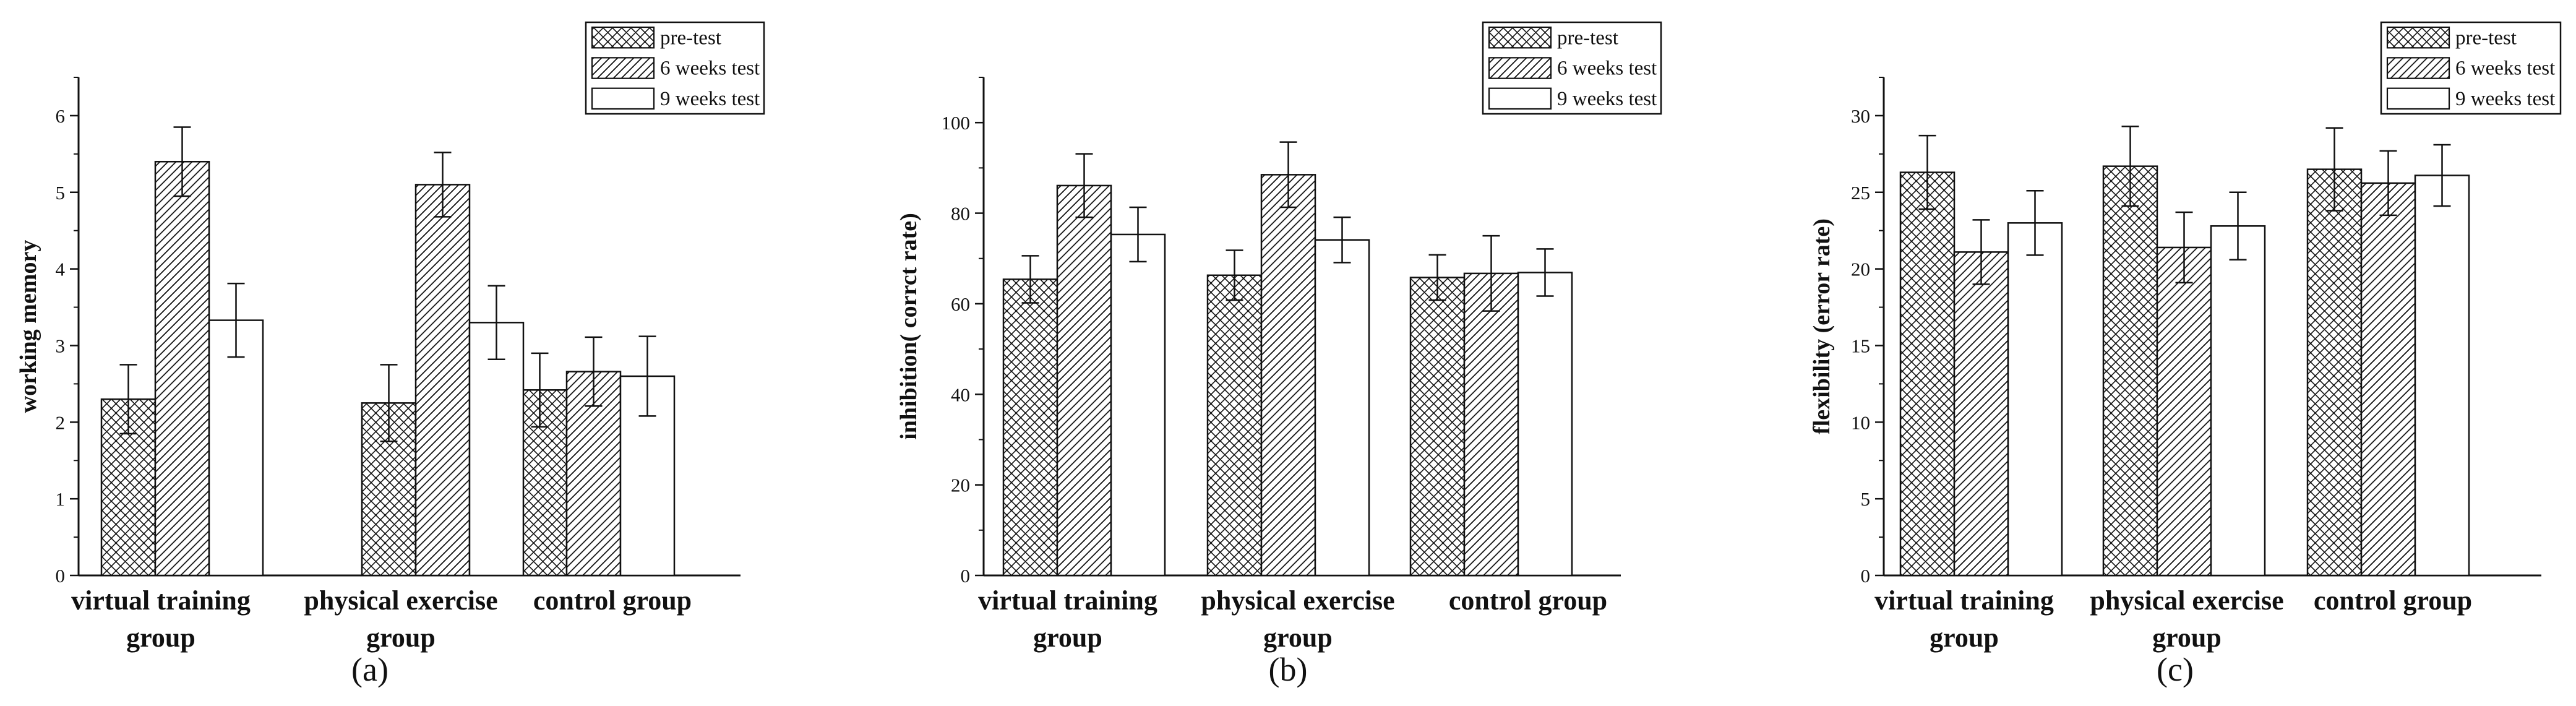 The width and height of the screenshot is (2576, 706). Describe the element at coordinates (961, 304) in the screenshot. I see `y-tick-label: 60` at that location.